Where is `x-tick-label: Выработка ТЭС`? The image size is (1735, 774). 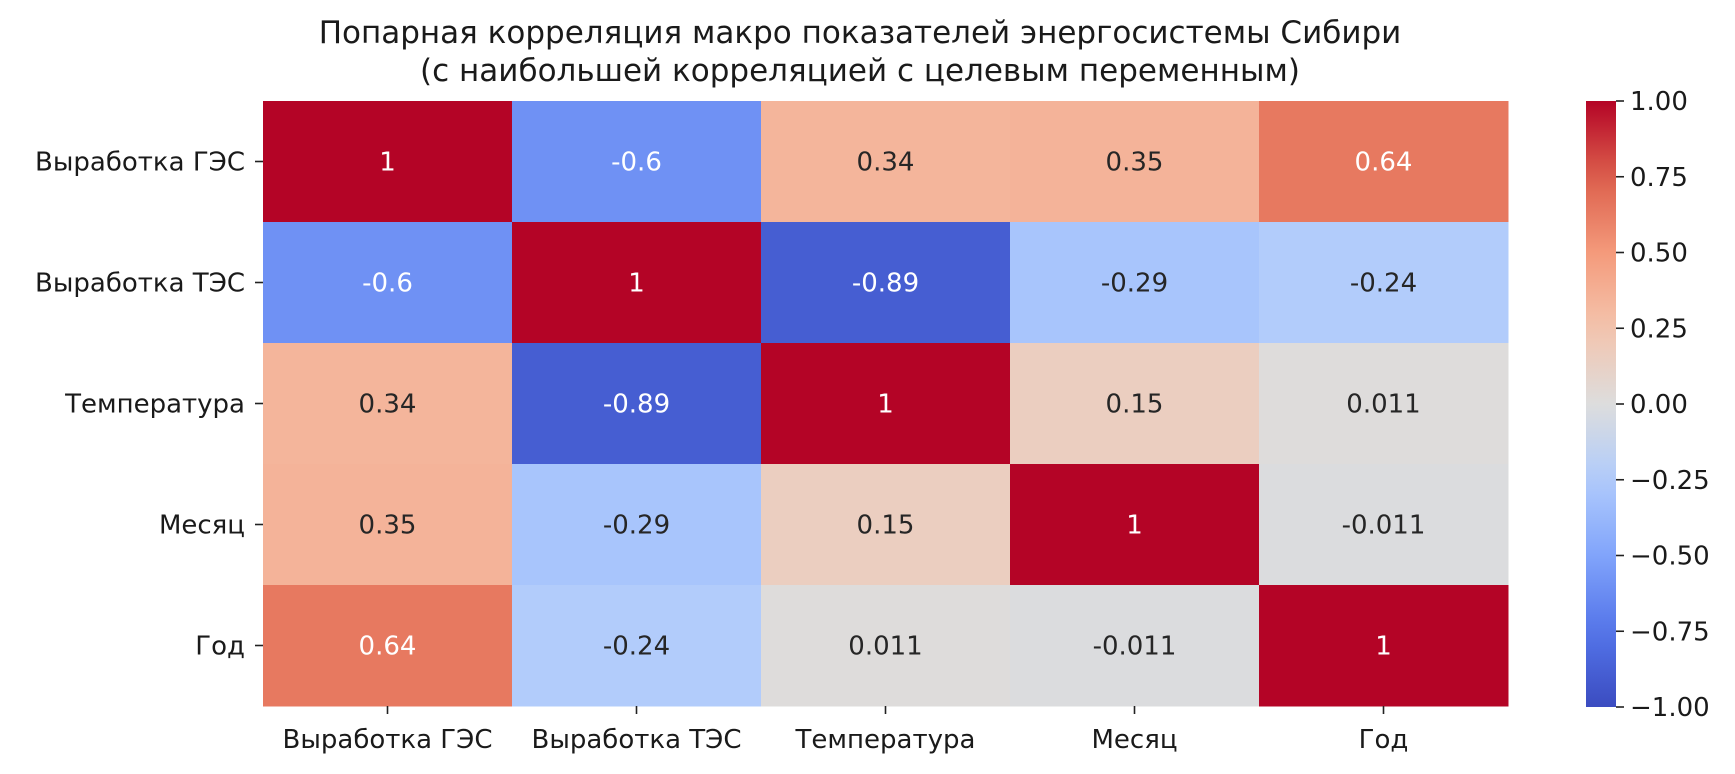 x-tick-label: Выработка ТЭС is located at coordinates (637, 740).